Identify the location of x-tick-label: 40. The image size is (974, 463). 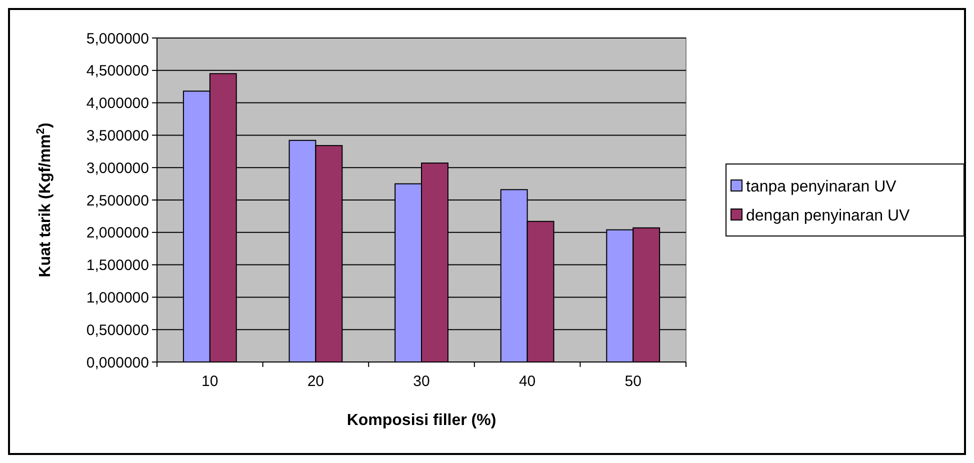
(527, 381).